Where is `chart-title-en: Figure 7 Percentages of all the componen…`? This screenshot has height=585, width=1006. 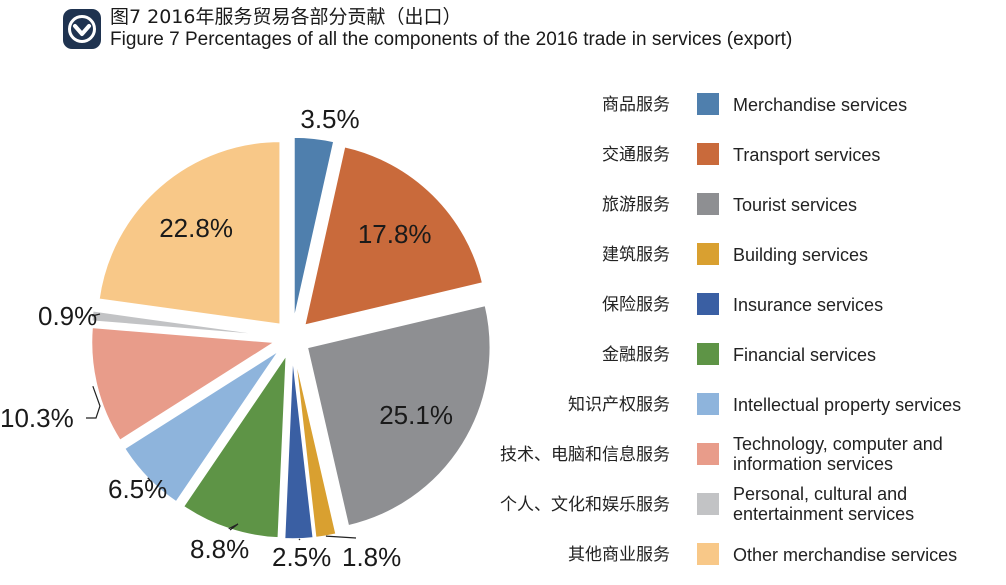 chart-title-en: Figure 7 Percentages of all the componen… is located at coordinates (451, 39).